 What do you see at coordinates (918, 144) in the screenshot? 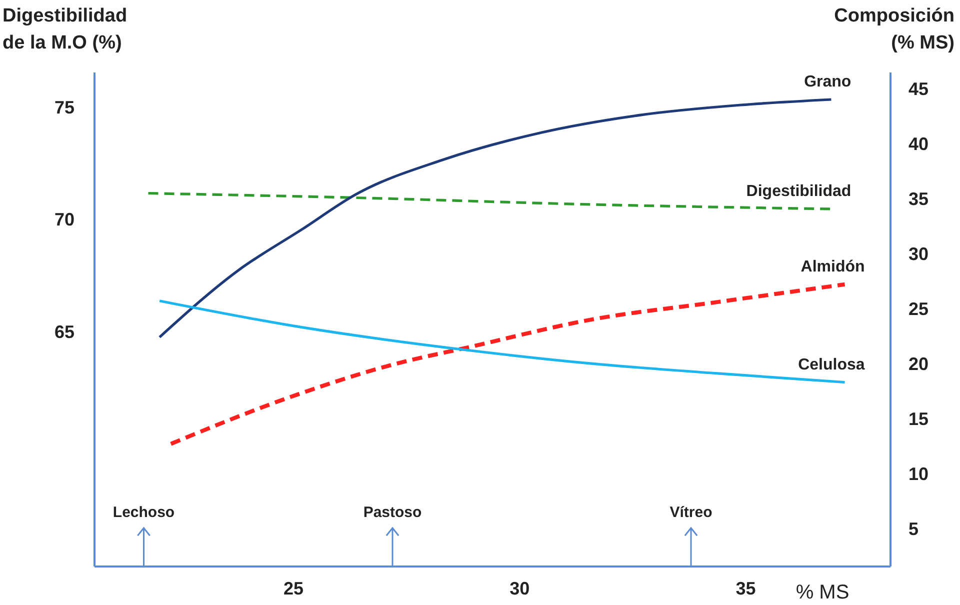
I see `y2-tick-label: 40` at bounding box center [918, 144].